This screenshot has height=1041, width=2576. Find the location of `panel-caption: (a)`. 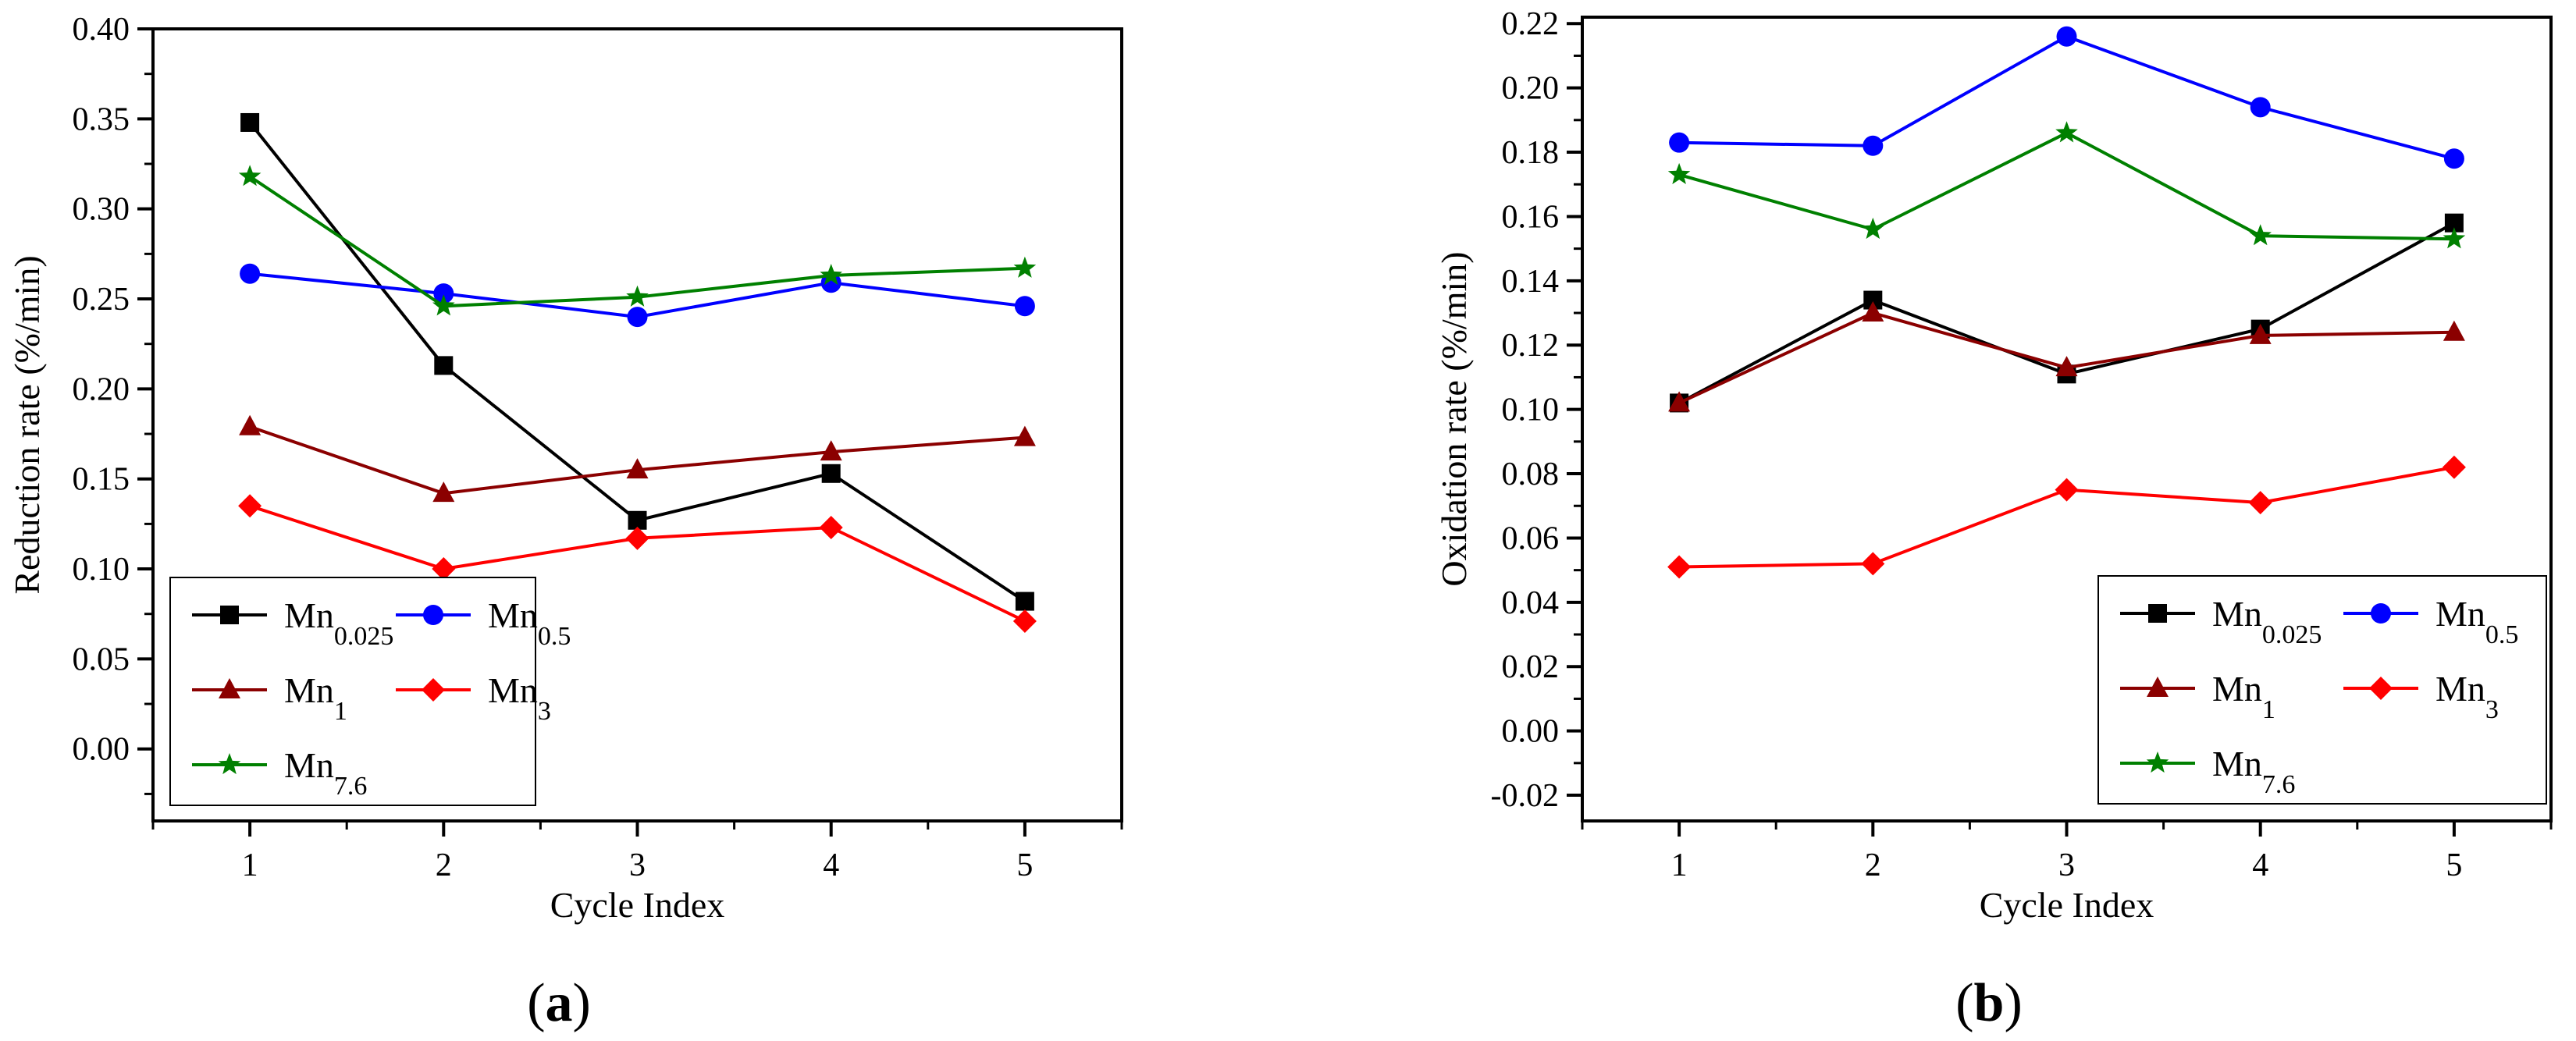

panel-caption: (a) is located at coordinates (559, 1003).